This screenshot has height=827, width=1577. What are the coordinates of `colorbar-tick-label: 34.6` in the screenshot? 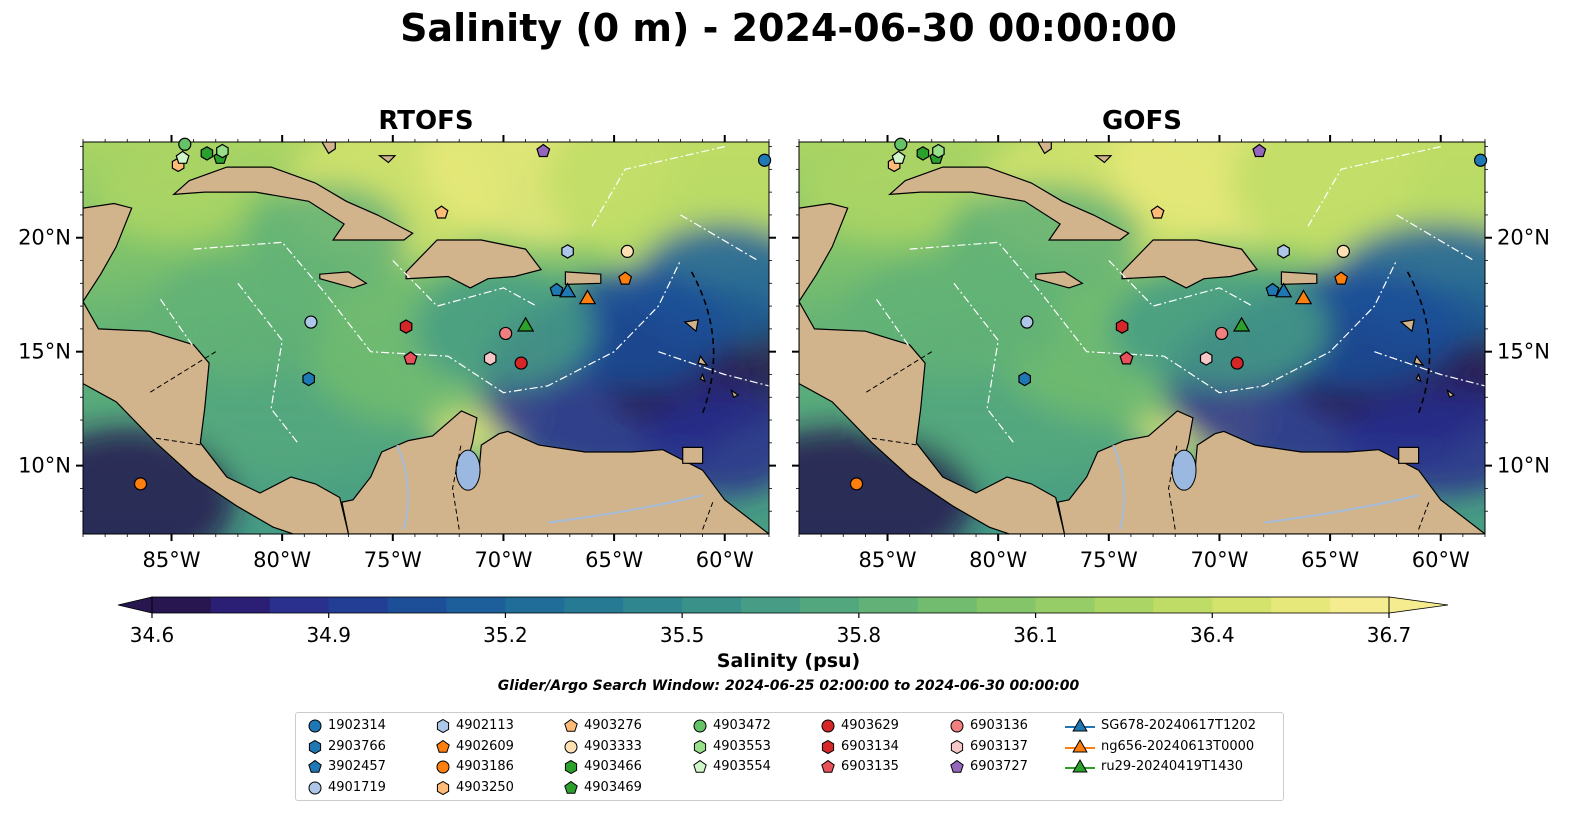 It's located at (152, 635).